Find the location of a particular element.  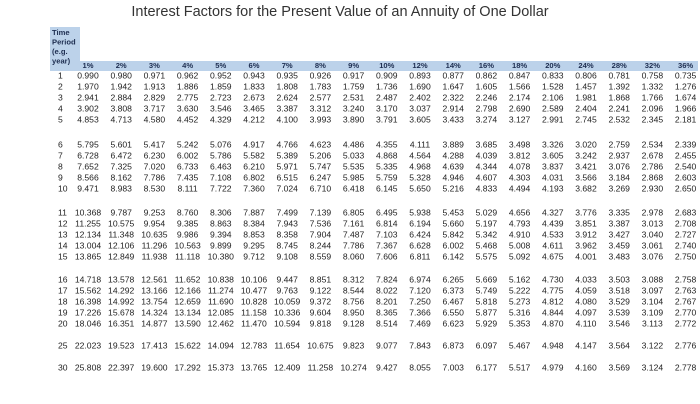

rate-header: 36% is located at coordinates (685, 65).